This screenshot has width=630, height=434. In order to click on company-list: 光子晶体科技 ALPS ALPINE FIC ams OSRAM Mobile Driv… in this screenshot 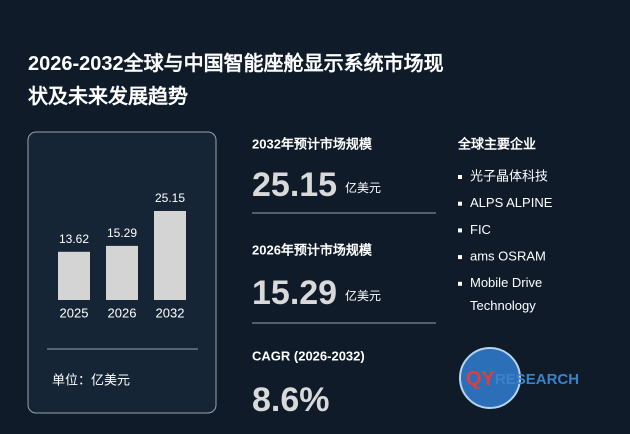, I will do `click(505, 240)`.